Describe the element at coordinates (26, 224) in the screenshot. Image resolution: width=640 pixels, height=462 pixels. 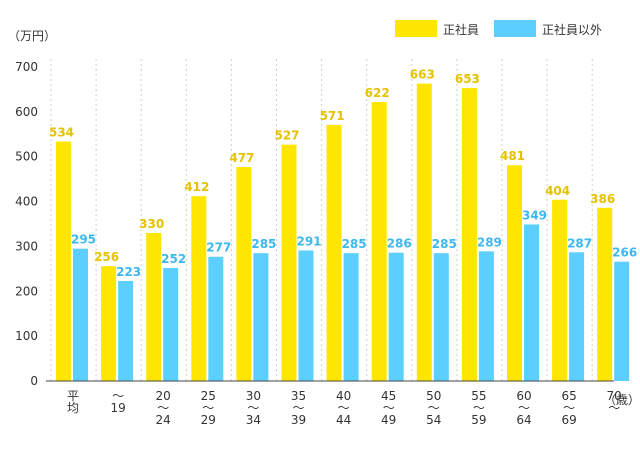
I see `y-axis-ticks: 0 100 200 300 400 500 600 700` at that location.